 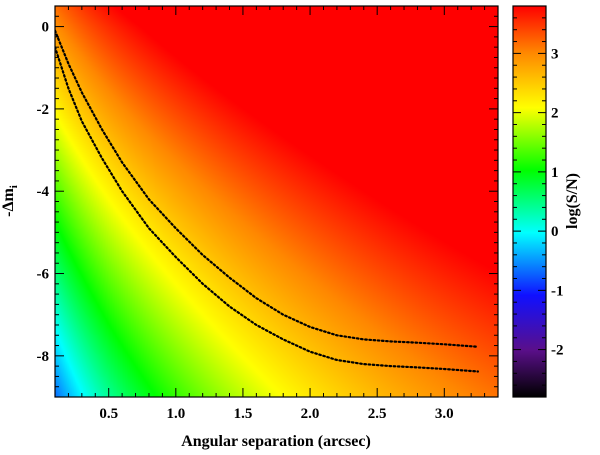 What do you see at coordinates (555, 54) in the screenshot?
I see `colorbar-tick-label: 3` at bounding box center [555, 54].